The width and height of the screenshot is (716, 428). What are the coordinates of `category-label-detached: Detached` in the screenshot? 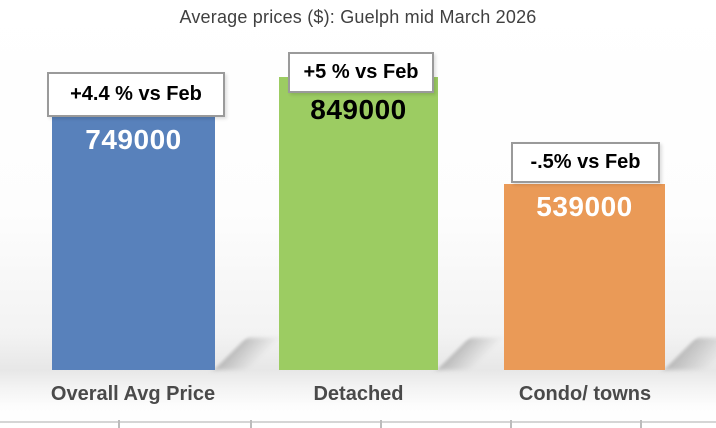 It's located at (358, 394).